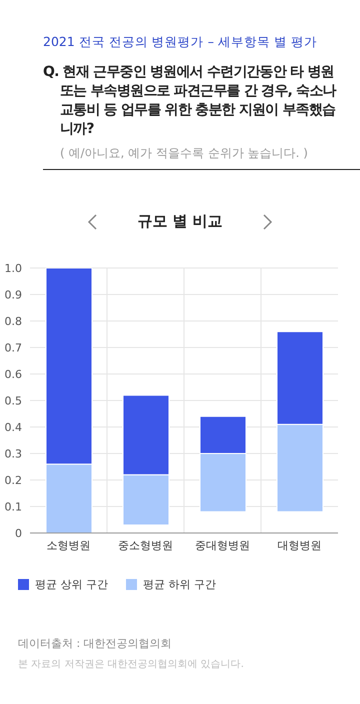 This screenshot has height=704, width=360. Describe the element at coordinates (190, 101) in the screenshot. I see `chart-title: Q. 현재 근무중인 병원에서 수련기간동안 타 병원 또는 부속병원으로 파견근무를 간 경우, 숙소나 교통비 등 업무를 위한 충분한 지원이 부족했습니까?` at that location.